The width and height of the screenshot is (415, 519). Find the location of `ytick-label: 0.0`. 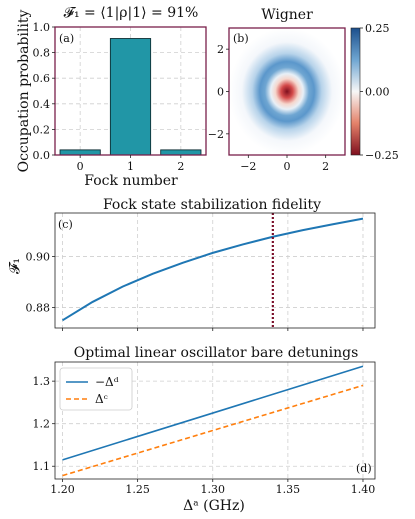

ytick-label: 0.0 is located at coordinates (42, 155).